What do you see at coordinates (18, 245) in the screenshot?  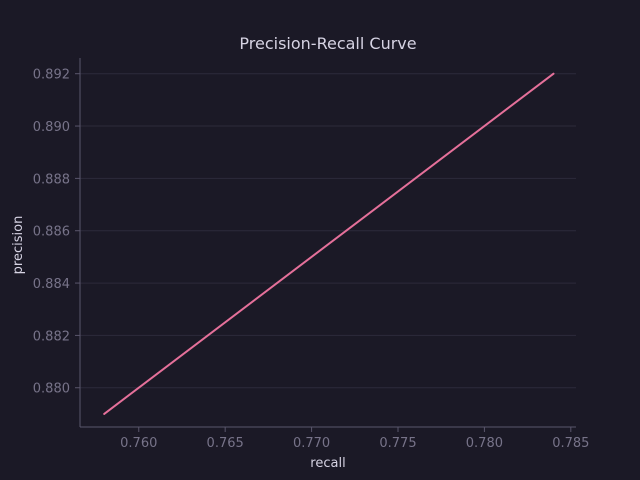 I see `y-axis-title: precision` at bounding box center [18, 245].